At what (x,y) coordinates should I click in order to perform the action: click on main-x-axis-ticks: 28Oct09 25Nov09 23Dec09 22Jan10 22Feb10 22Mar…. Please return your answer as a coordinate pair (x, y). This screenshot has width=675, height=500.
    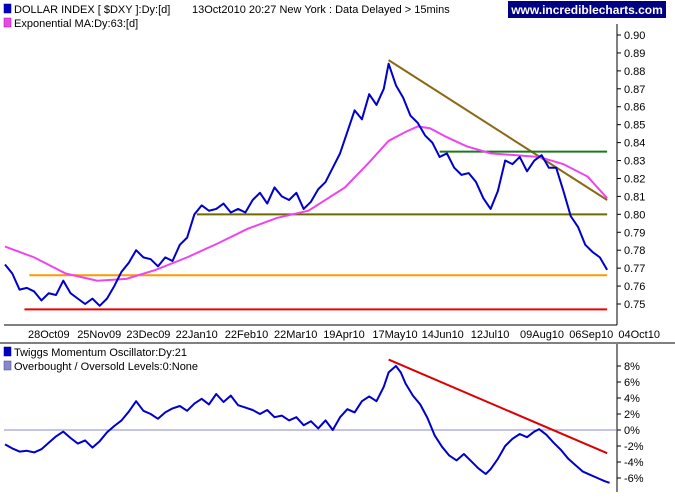
    Looking at the image, I should click on (344, 335).